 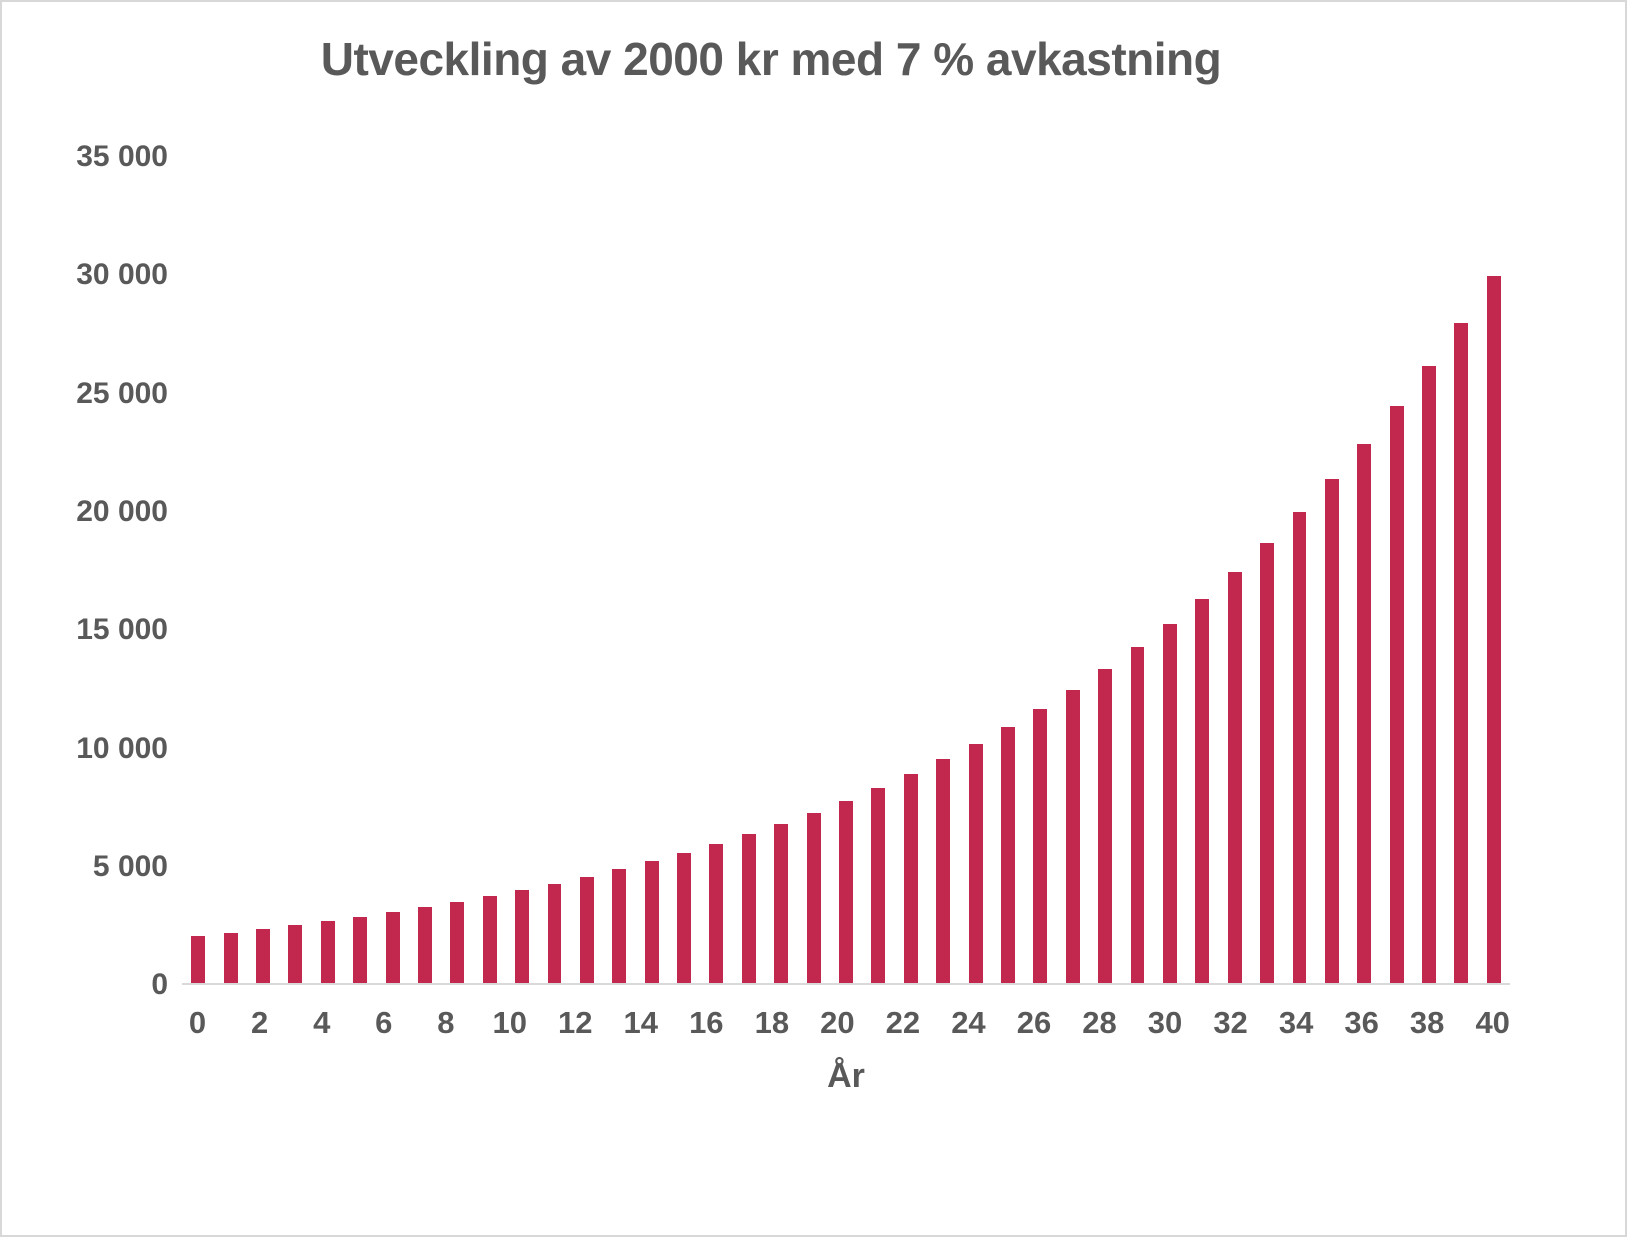 I want to click on x-axis-tick-label: 14, so click(x=641, y=1023).